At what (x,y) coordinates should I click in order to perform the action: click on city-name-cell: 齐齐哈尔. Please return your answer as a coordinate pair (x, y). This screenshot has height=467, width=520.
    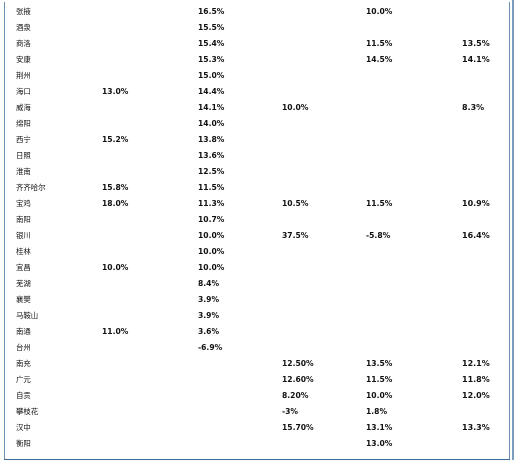
    Looking at the image, I should click on (31, 187).